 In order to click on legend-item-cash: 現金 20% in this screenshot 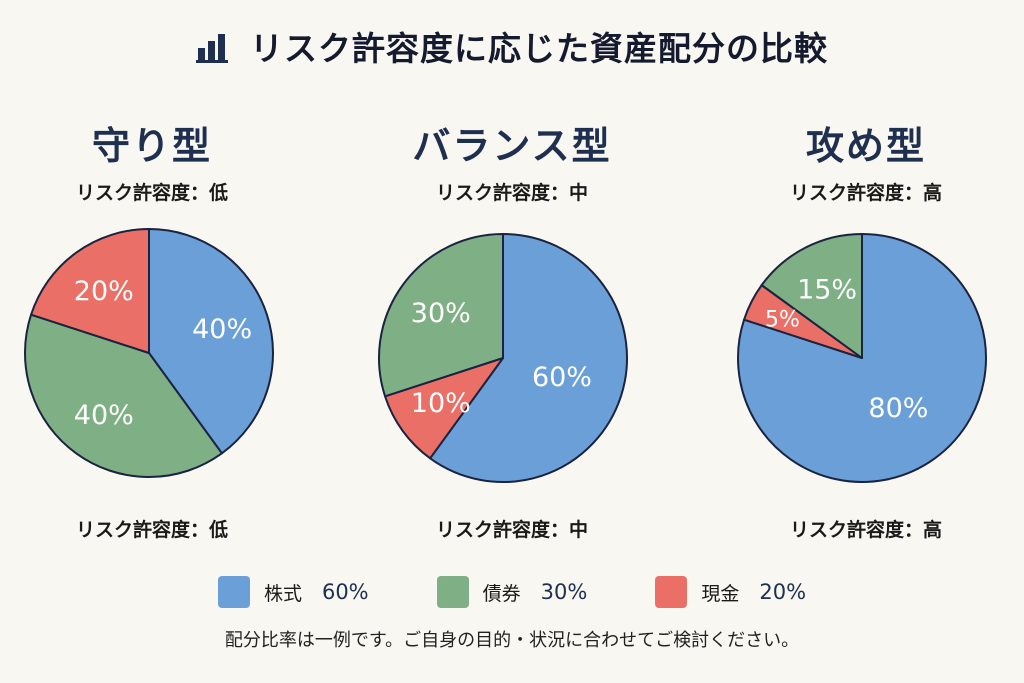, I will do `click(730, 592)`.